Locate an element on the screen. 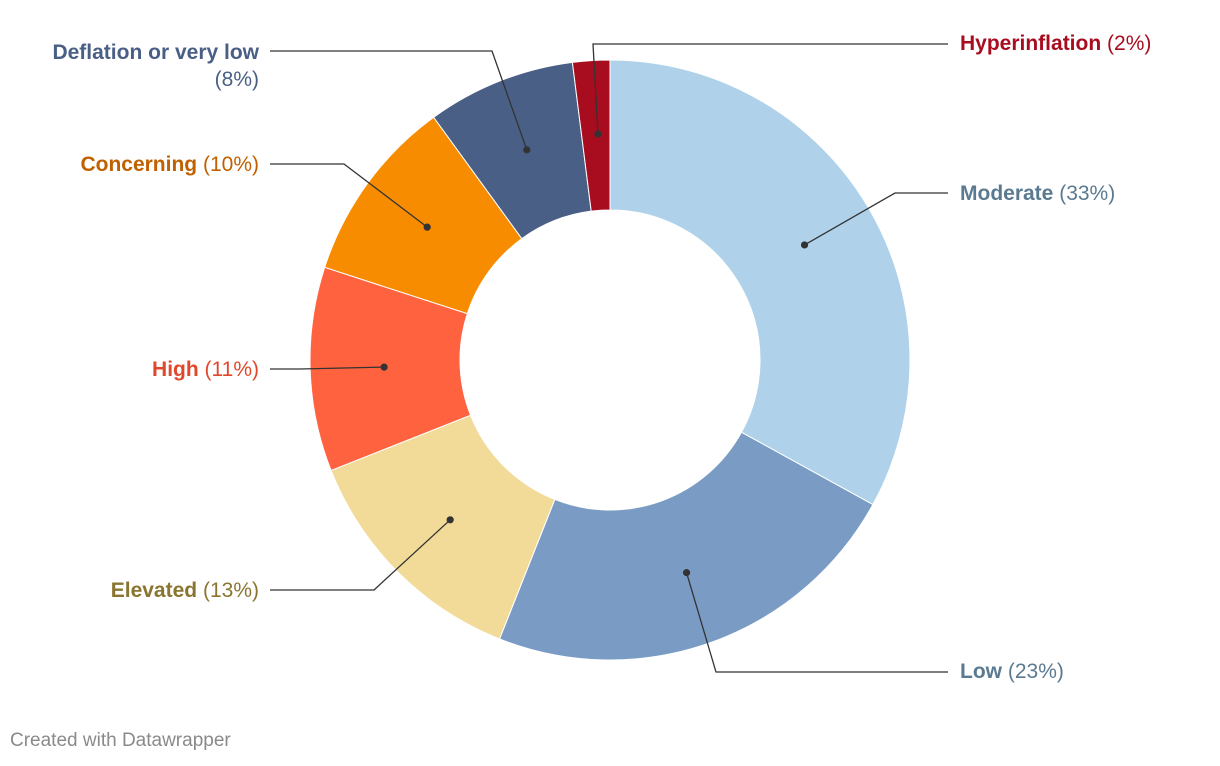 The image size is (1220, 766). label-concerning-name: Concerning is located at coordinates (139, 164).